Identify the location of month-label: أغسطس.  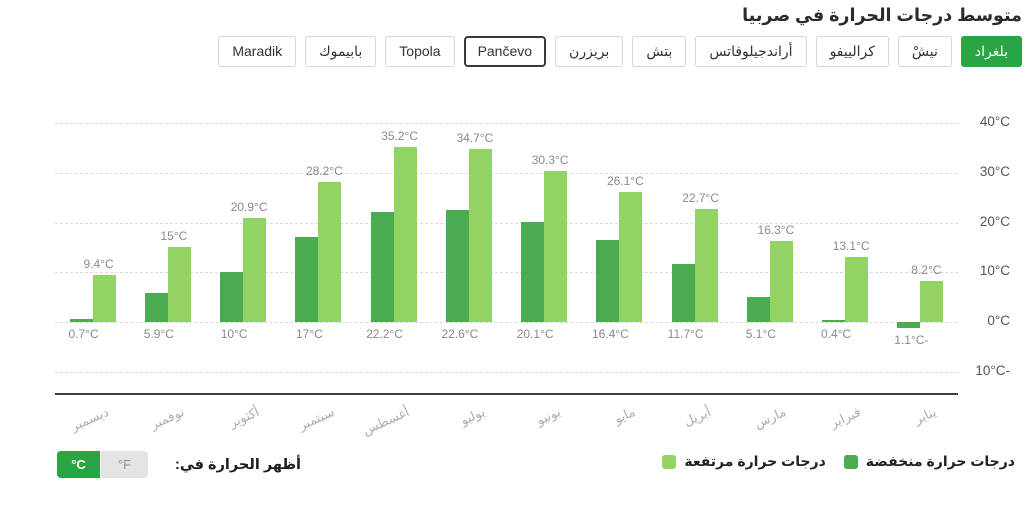
(386, 421).